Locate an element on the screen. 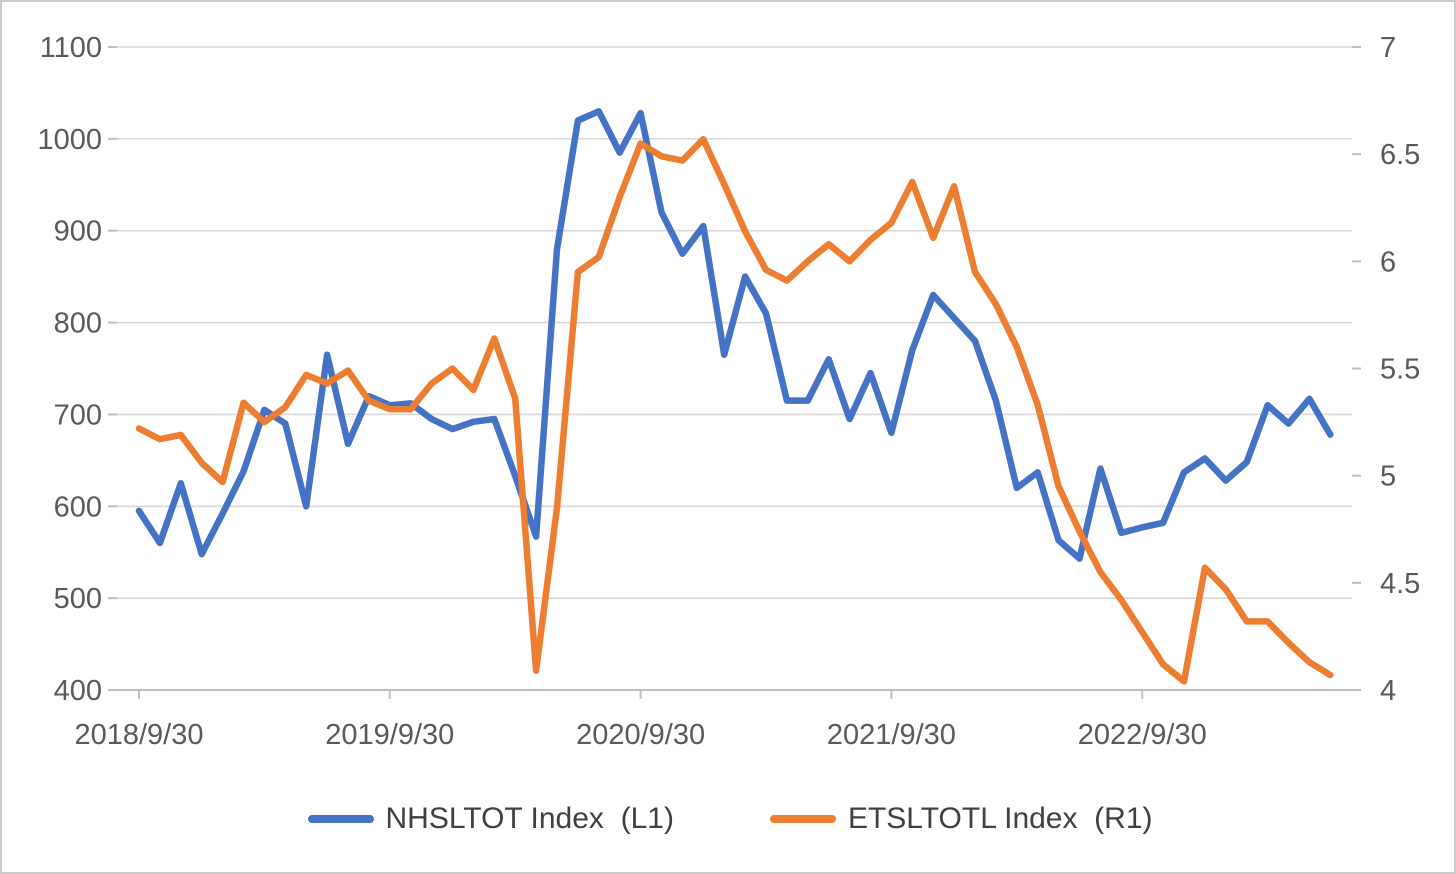  chart-legend: NHSLTOT Index (L1) ETSLTOTL Index (R1) is located at coordinates (728, 819).